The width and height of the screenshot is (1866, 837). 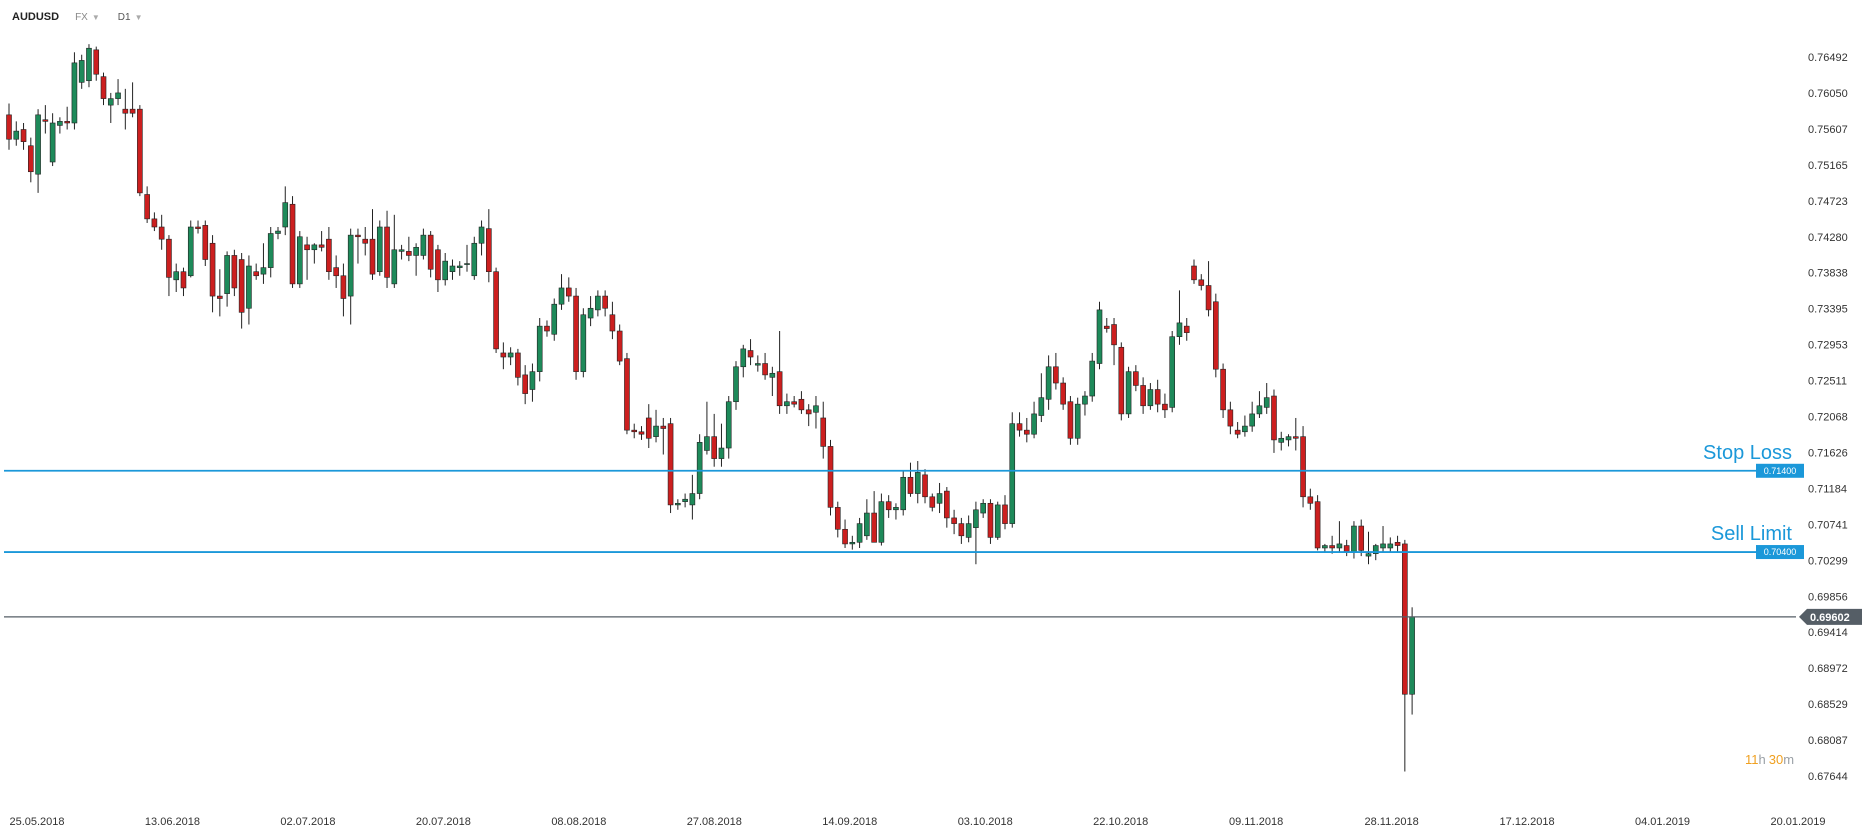 What do you see at coordinates (904, 541) in the screenshot?
I see `order-level: Sell Limit 0.70400` at bounding box center [904, 541].